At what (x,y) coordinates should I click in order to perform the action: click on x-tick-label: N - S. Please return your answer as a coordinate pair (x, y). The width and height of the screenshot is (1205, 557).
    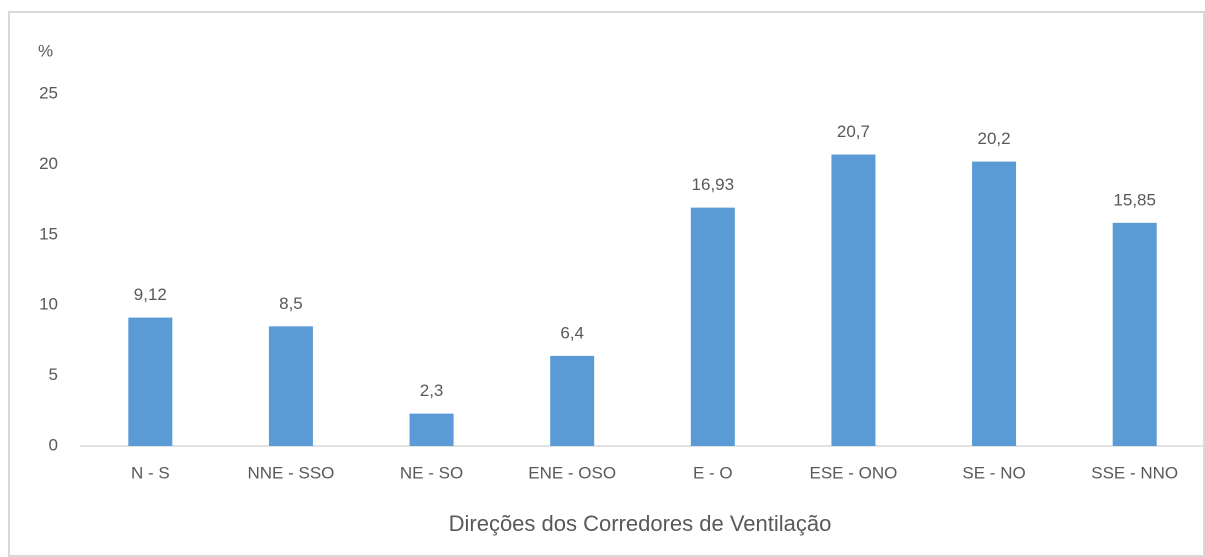
    Looking at the image, I should click on (150, 472).